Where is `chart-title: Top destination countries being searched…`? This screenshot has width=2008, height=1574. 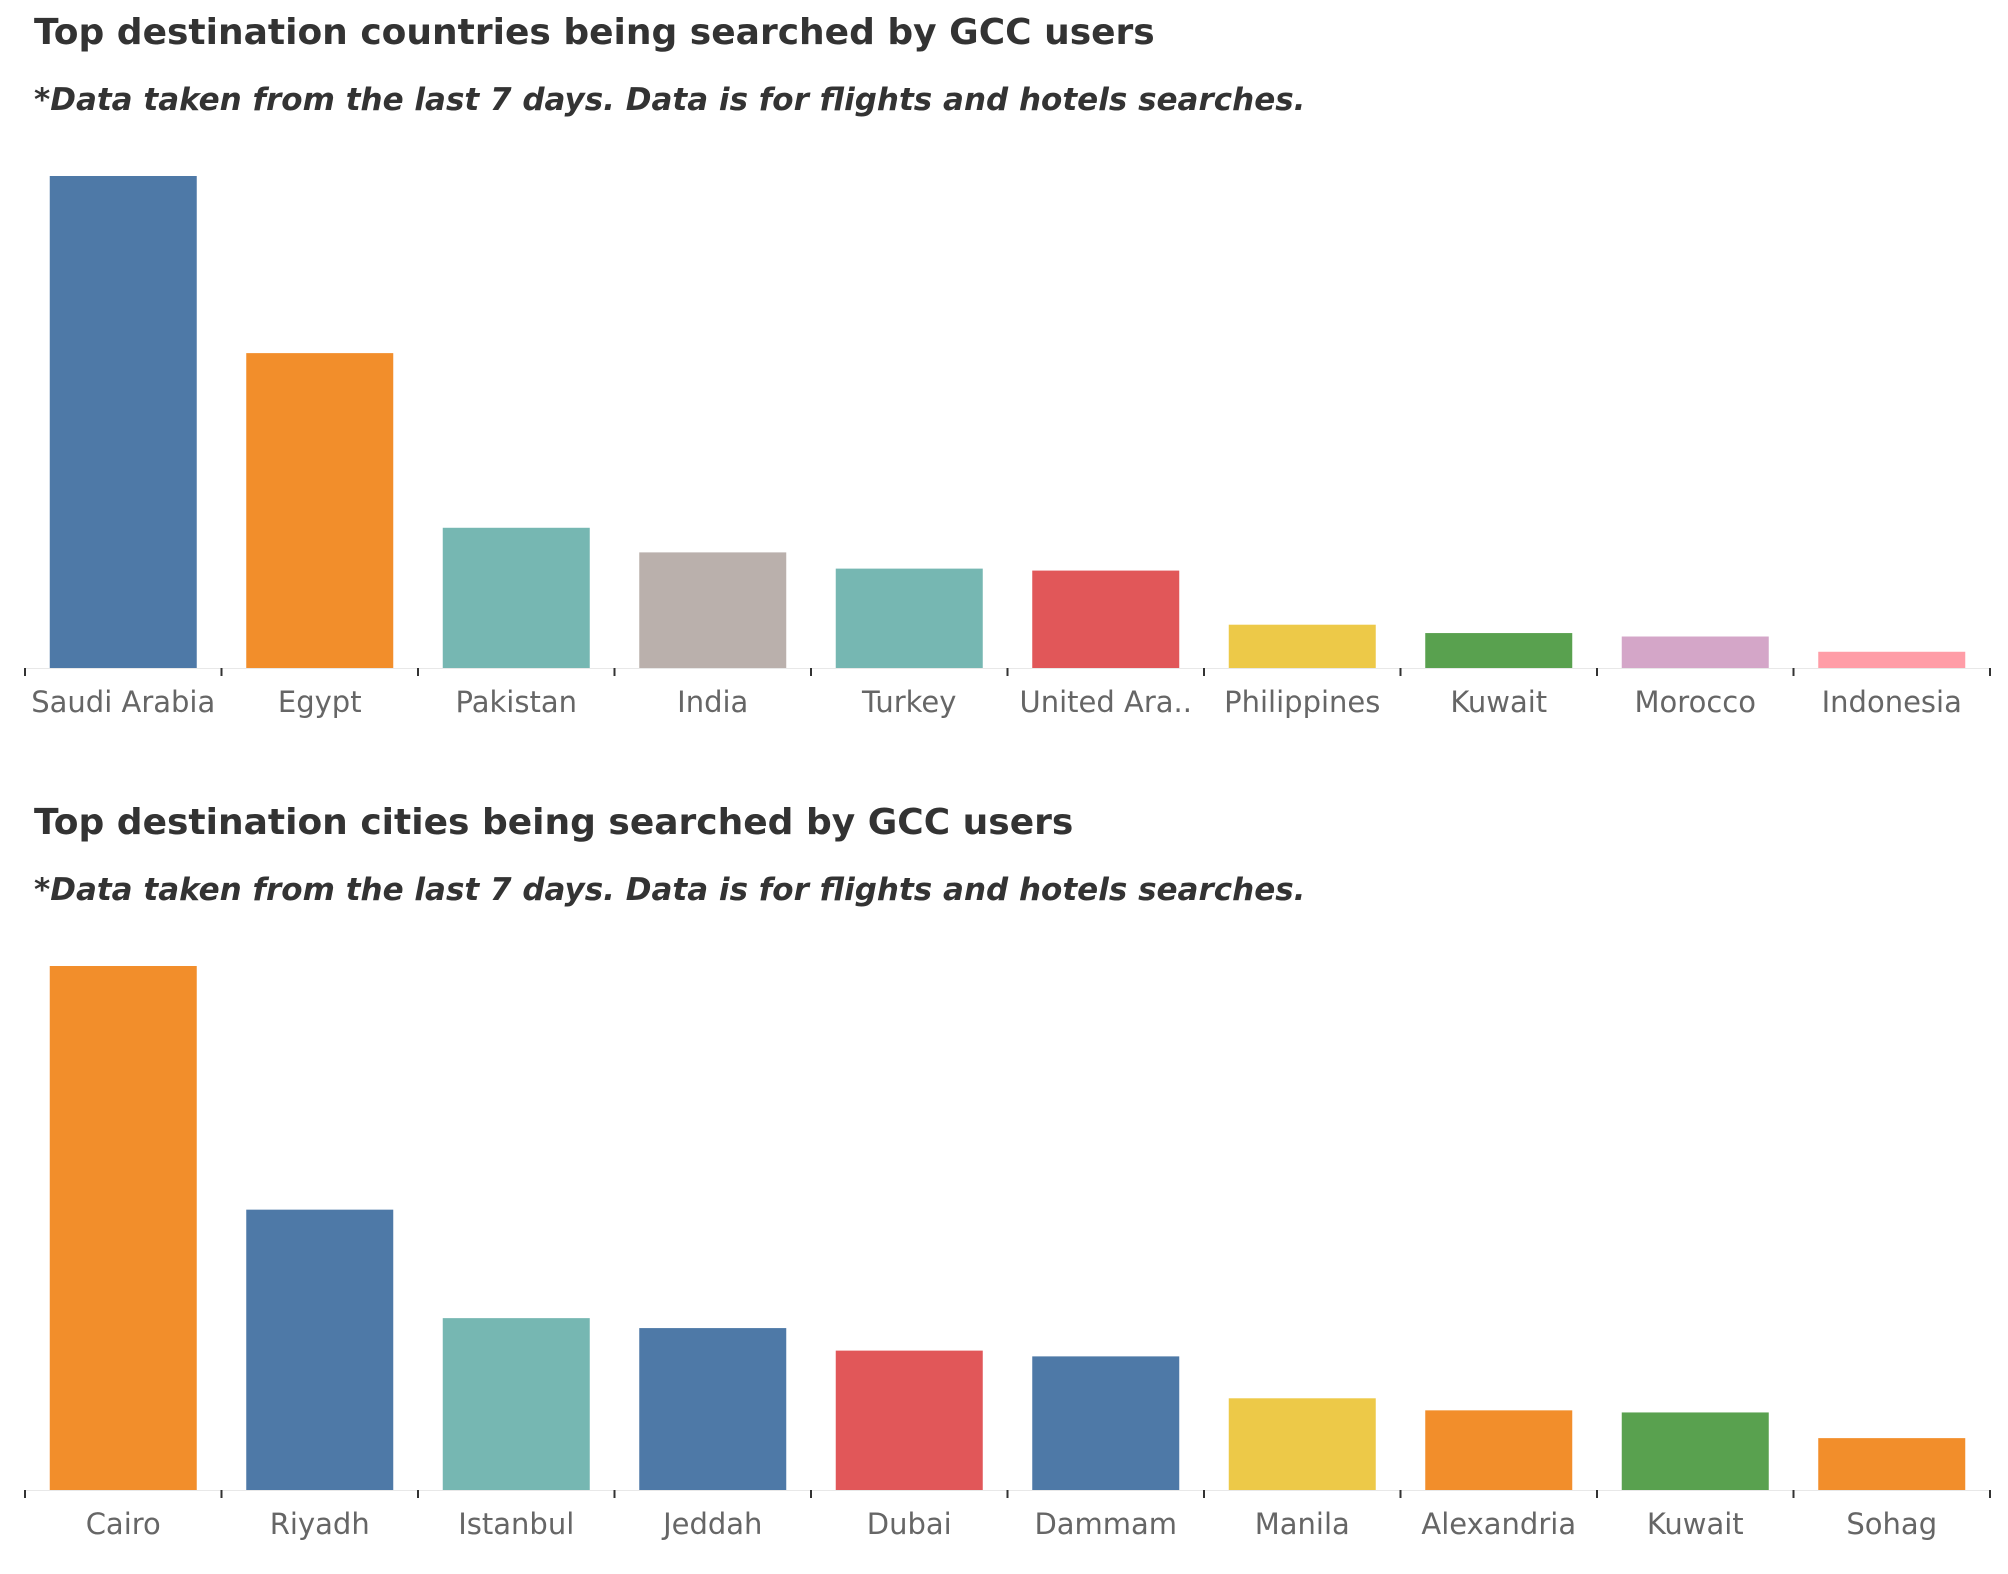
chart-title: Top destination countries being searched… is located at coordinates (594, 32).